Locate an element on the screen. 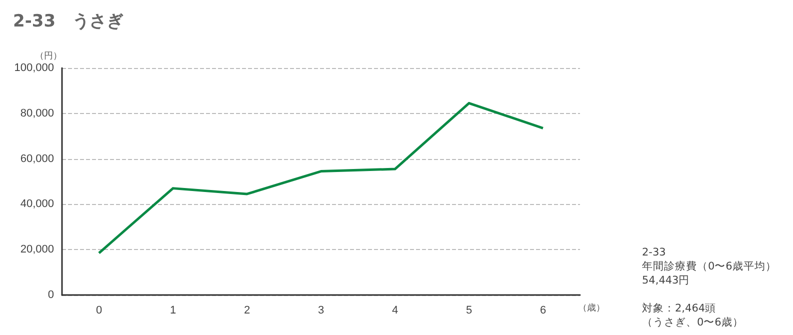  x-tick-label: 3 is located at coordinates (321, 310).